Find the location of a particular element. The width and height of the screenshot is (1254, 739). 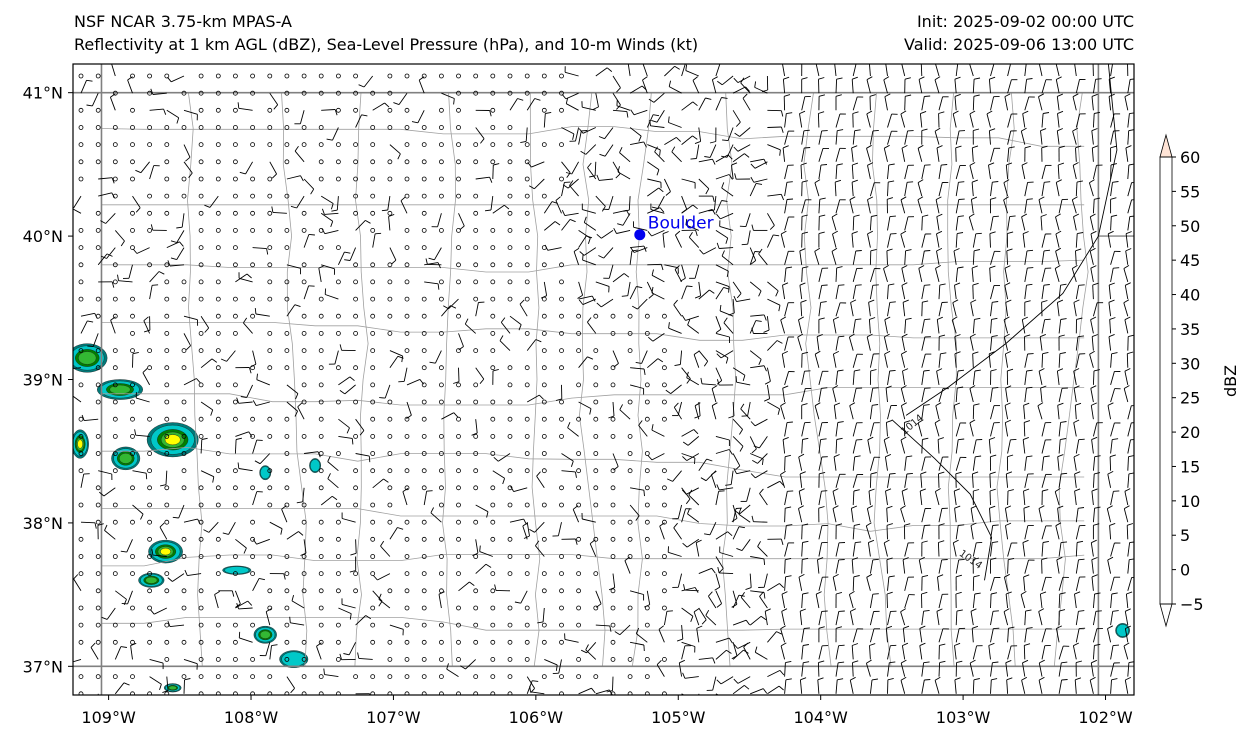

lat-tick-label: 37°N is located at coordinates (43, 666).